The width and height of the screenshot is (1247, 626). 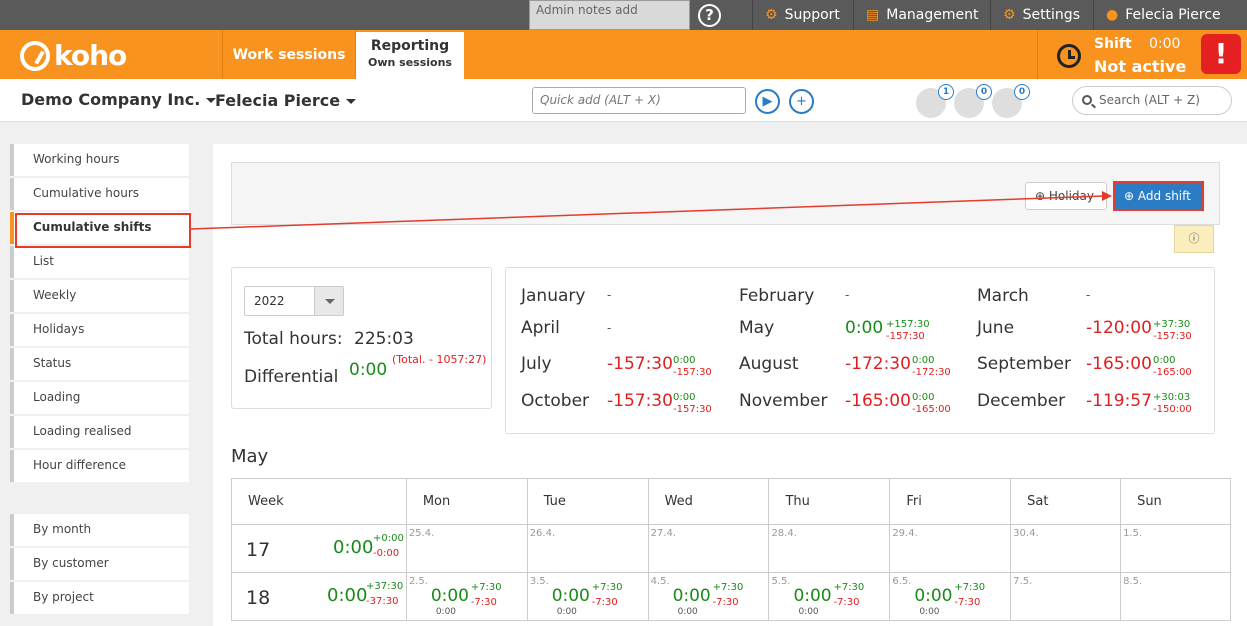 I want to click on month-name: October, so click(x=555, y=401).